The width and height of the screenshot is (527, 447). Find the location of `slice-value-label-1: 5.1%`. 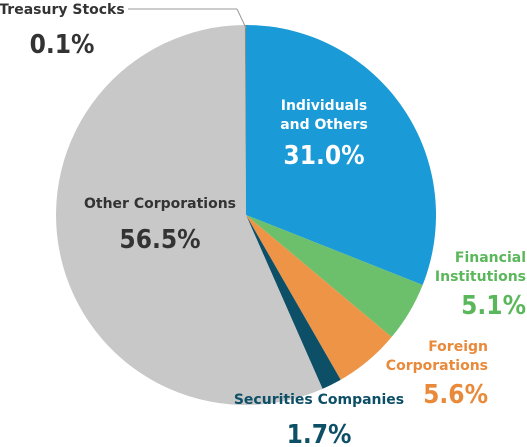

slice-value-label-1: 5.1% is located at coordinates (493, 306).